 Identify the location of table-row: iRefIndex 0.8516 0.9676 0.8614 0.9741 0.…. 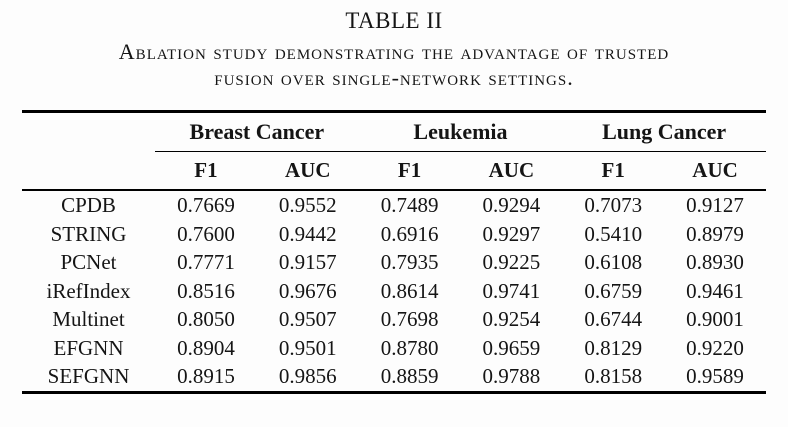
(394, 291).